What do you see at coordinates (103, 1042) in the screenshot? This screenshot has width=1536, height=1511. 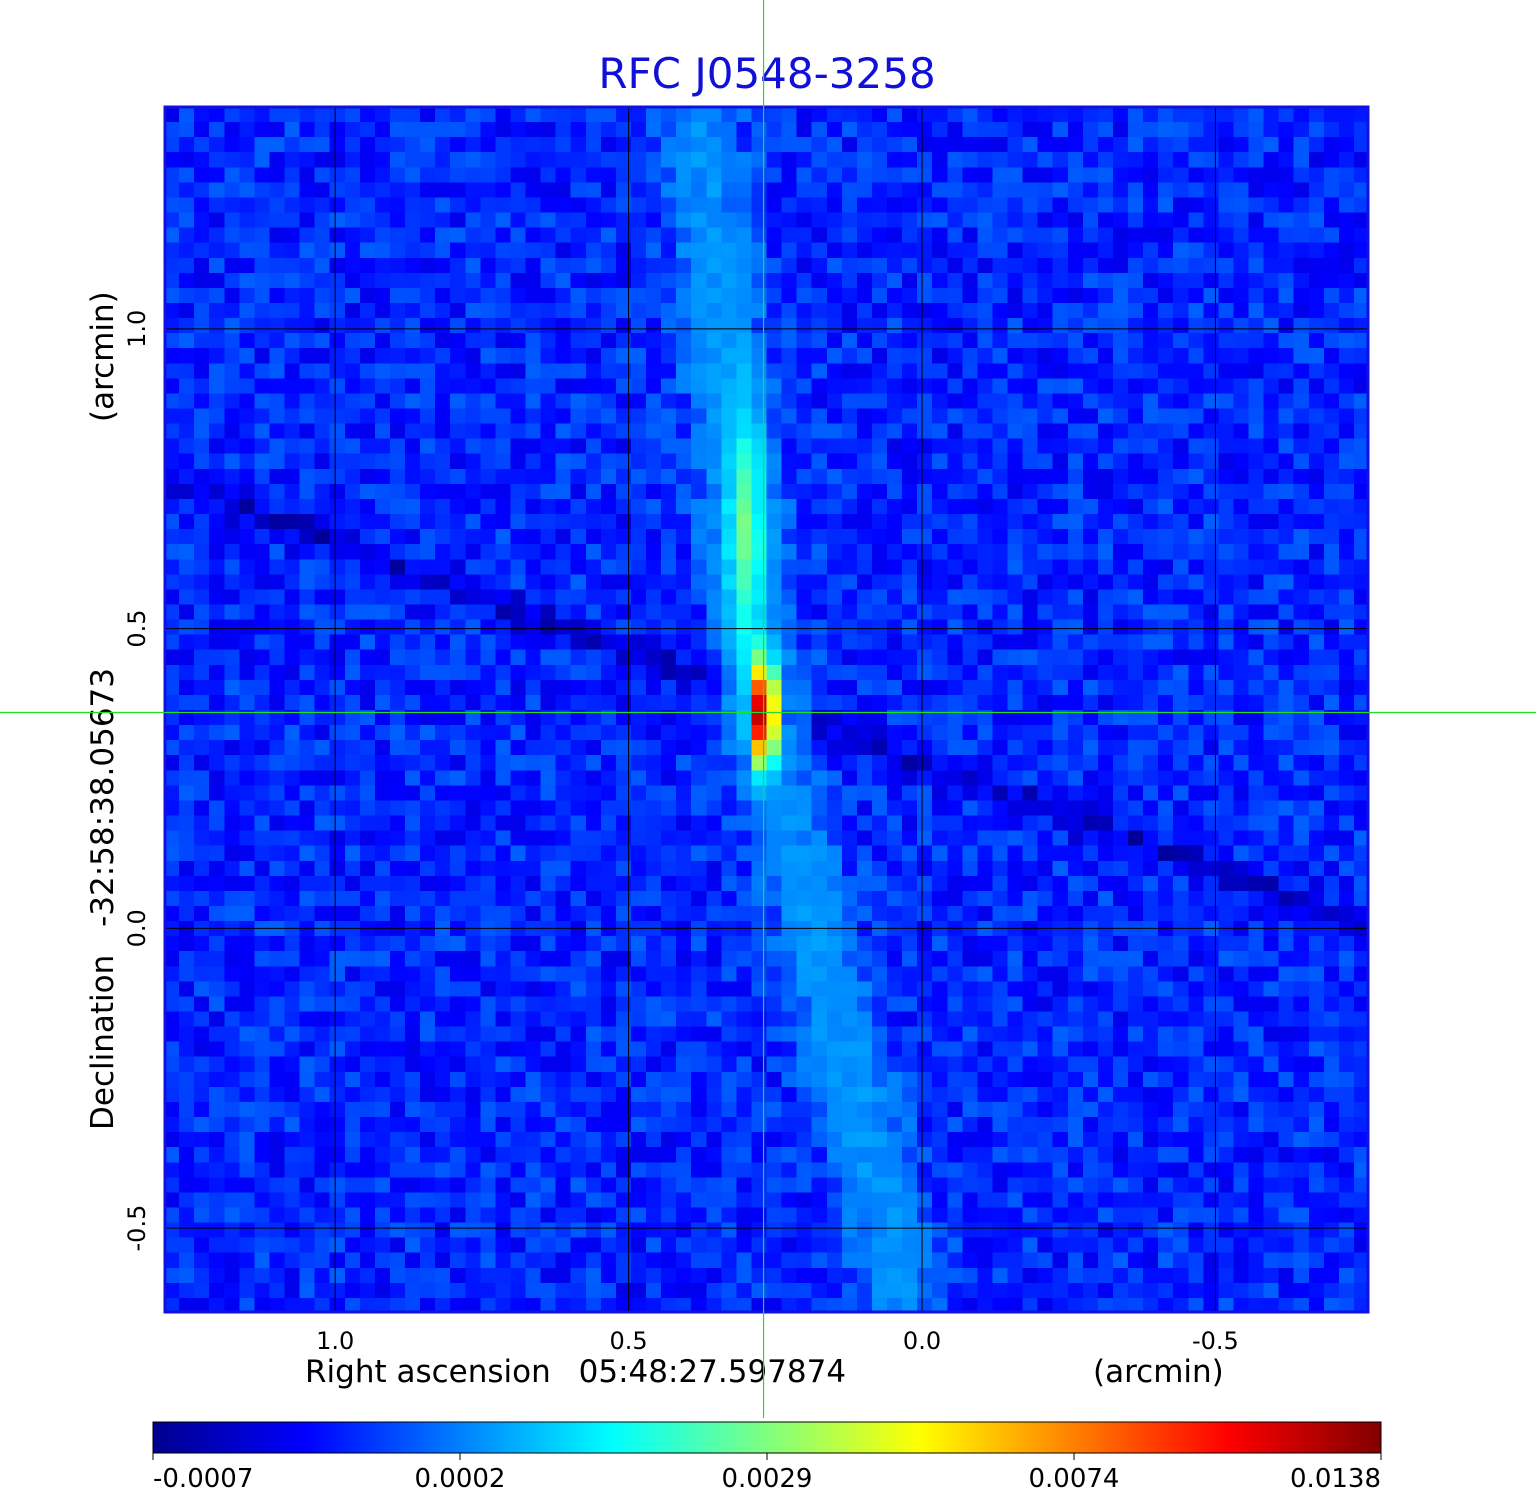 I see `y-axis-label-prefix: Declination` at bounding box center [103, 1042].